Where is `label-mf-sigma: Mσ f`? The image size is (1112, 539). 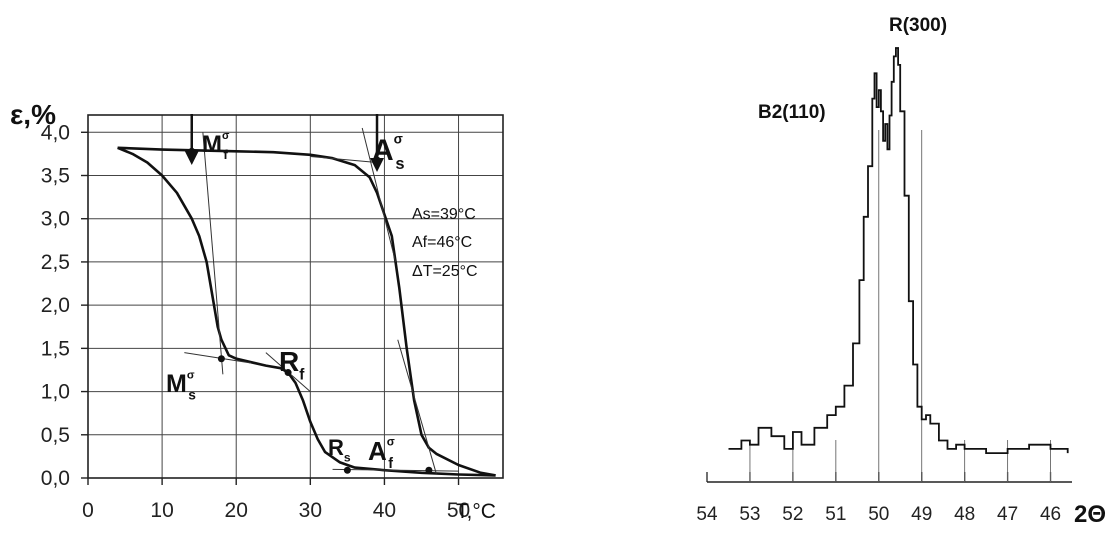 label-mf-sigma: Mσ f is located at coordinates (216, 146).